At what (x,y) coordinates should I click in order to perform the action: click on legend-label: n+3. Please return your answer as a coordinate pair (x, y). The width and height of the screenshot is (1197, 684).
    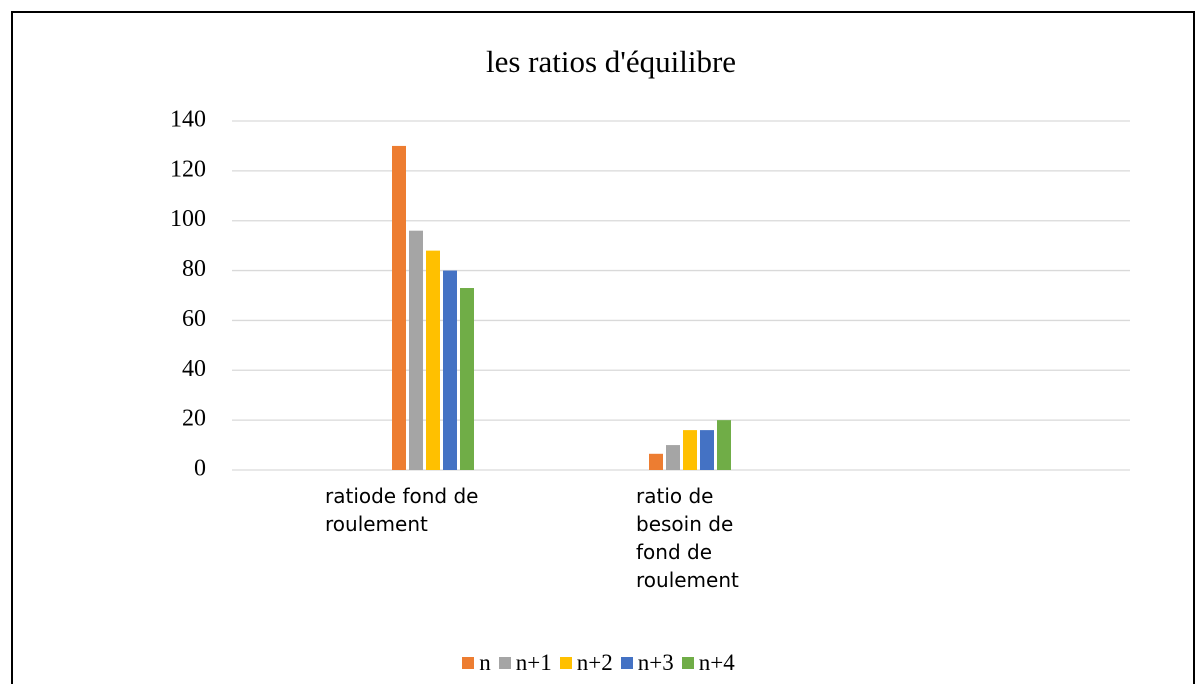
    Looking at the image, I should click on (655, 662).